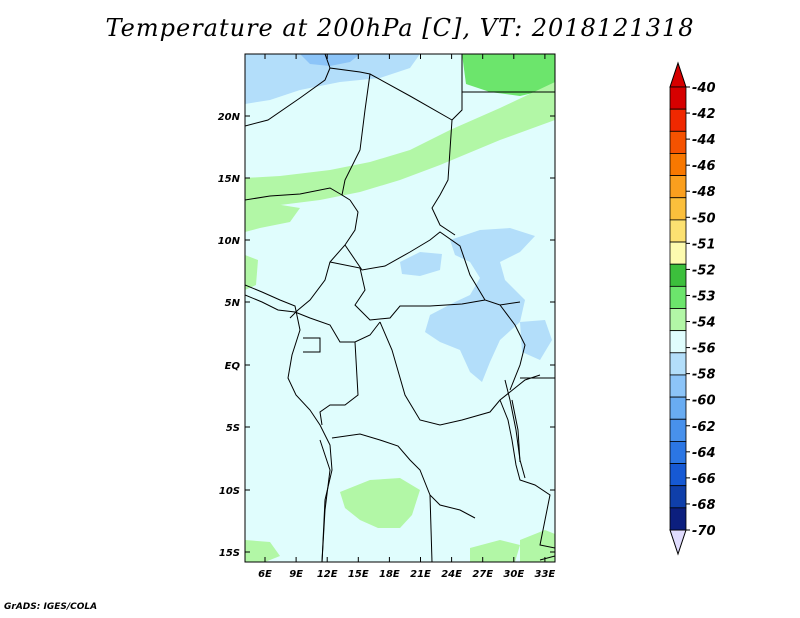 This screenshot has width=800, height=618. What do you see at coordinates (229, 491) in the screenshot?
I see `lat-label: 10S` at bounding box center [229, 491].